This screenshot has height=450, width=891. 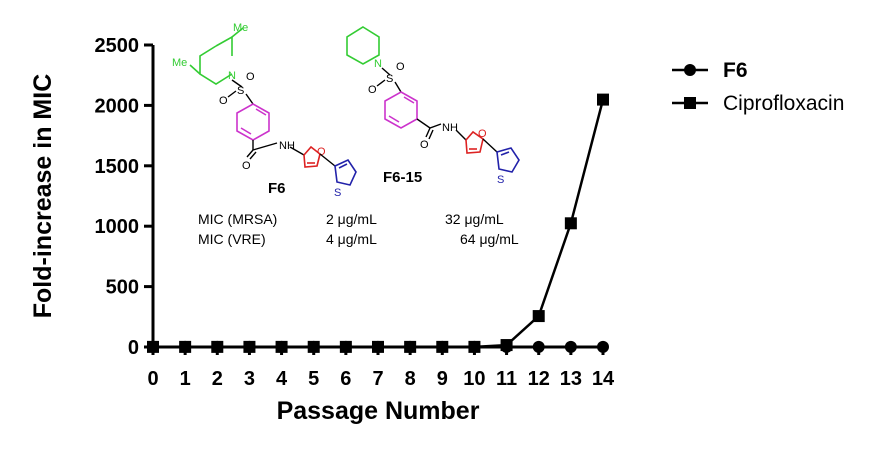 I want to click on x-tick-label: 11, so click(x=506, y=379).